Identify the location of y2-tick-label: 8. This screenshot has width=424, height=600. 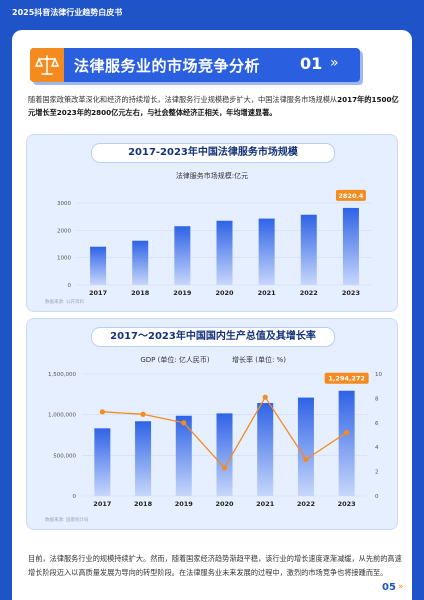
(377, 399).